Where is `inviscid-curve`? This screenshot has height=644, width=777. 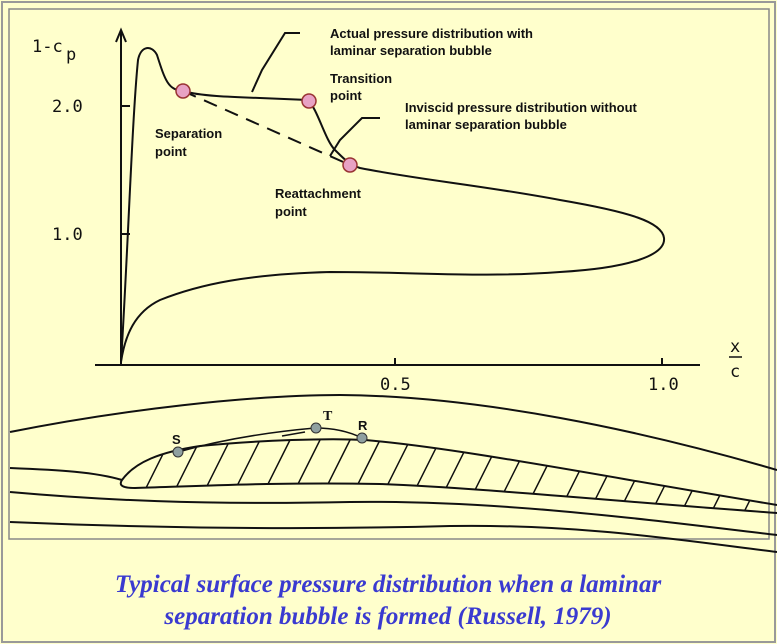 inviscid-curve is located at coordinates (266, 128).